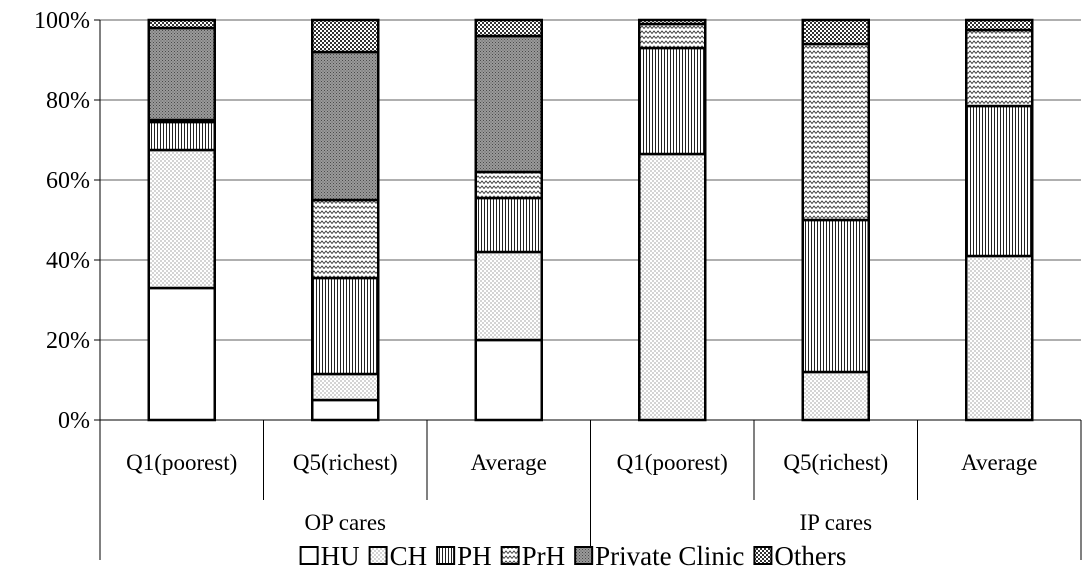 The image size is (1083, 583). Describe the element at coordinates (68, 181) in the screenshot. I see `y-tick-label: 60%` at that location.